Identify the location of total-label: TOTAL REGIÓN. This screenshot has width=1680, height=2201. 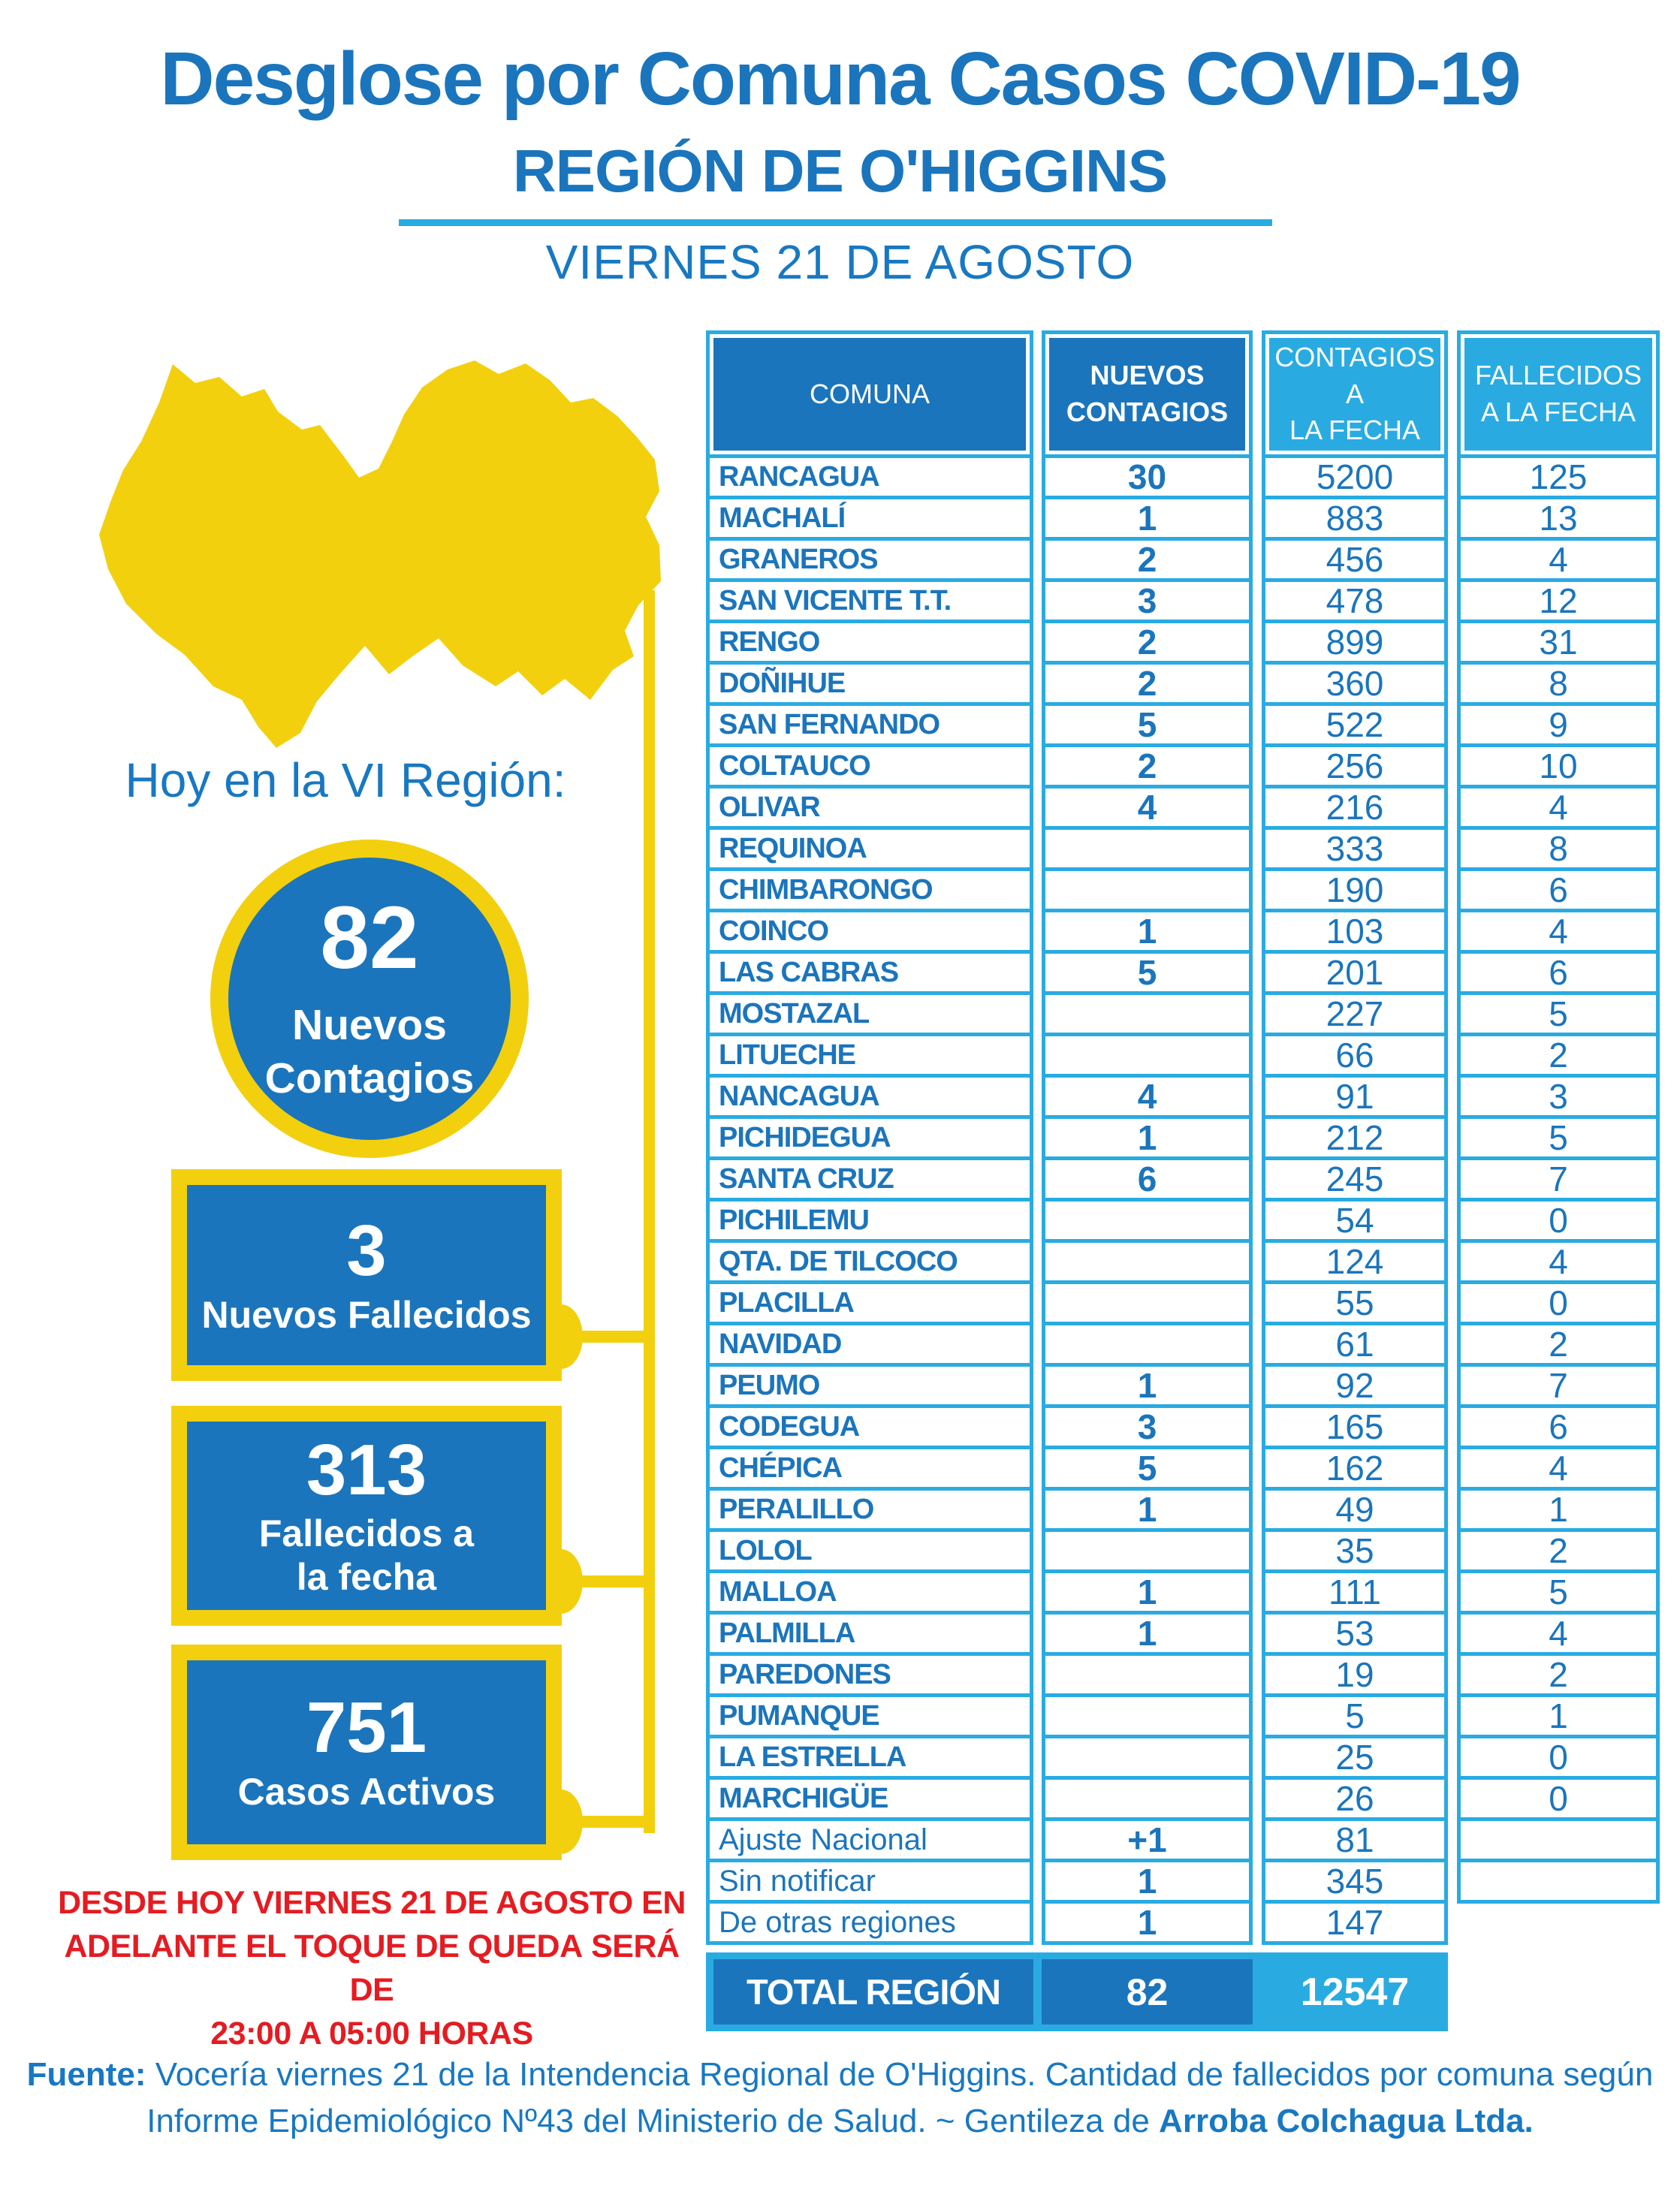
(873, 1992).